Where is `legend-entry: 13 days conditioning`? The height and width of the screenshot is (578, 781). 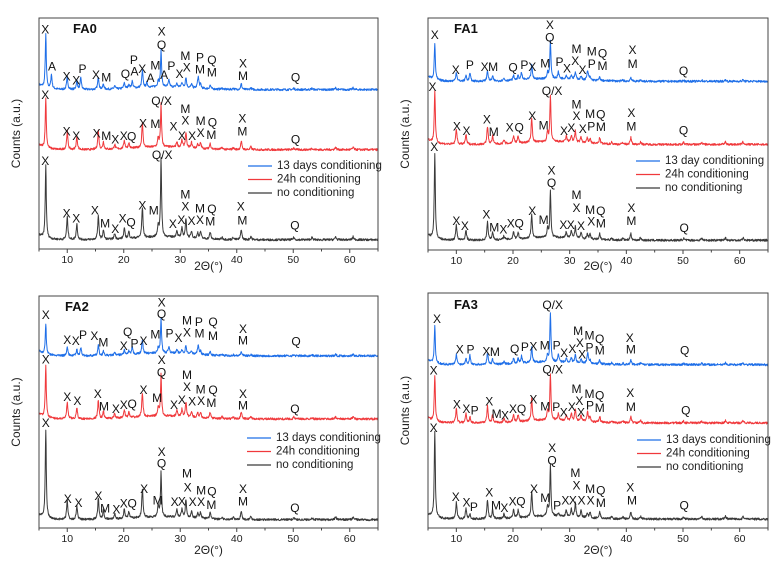 legend-entry: 13 days conditioning is located at coordinates (718, 440).